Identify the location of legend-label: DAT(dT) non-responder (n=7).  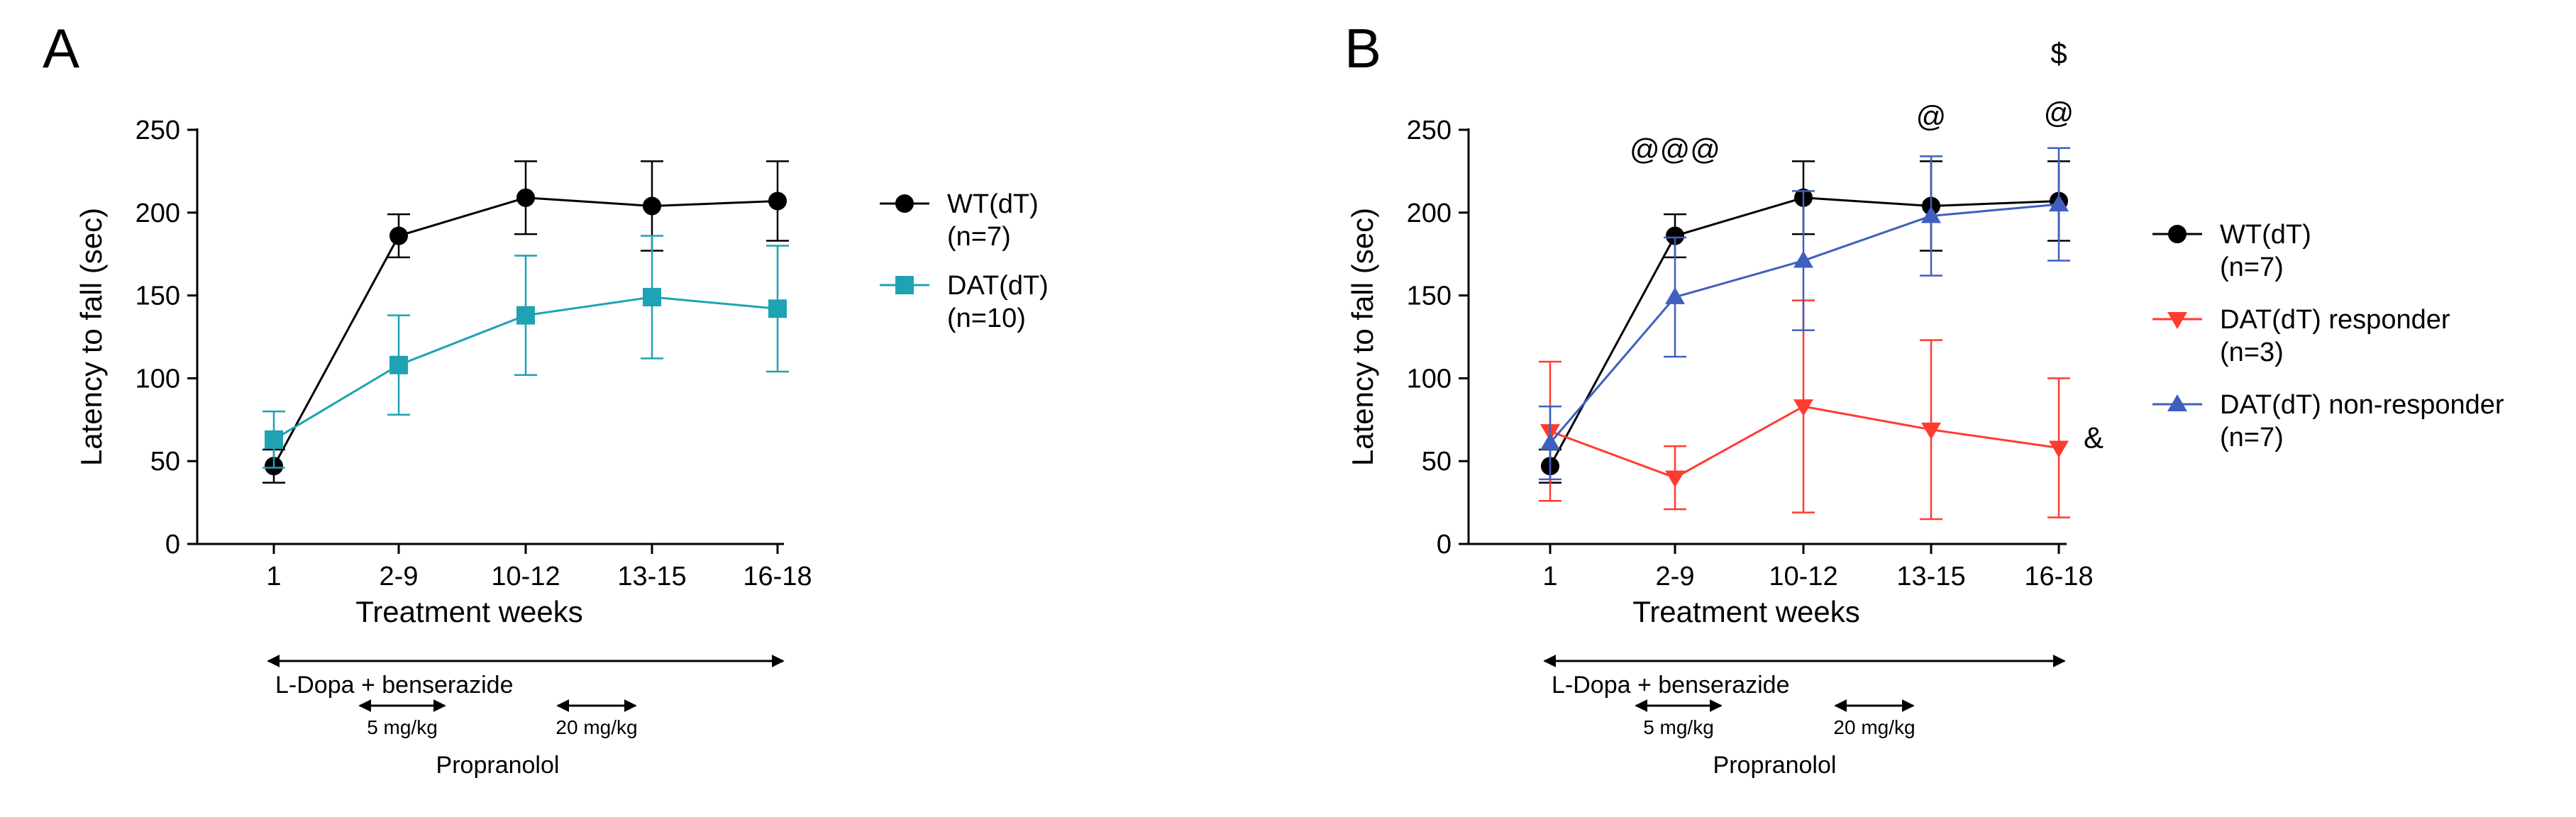
(2362, 421).